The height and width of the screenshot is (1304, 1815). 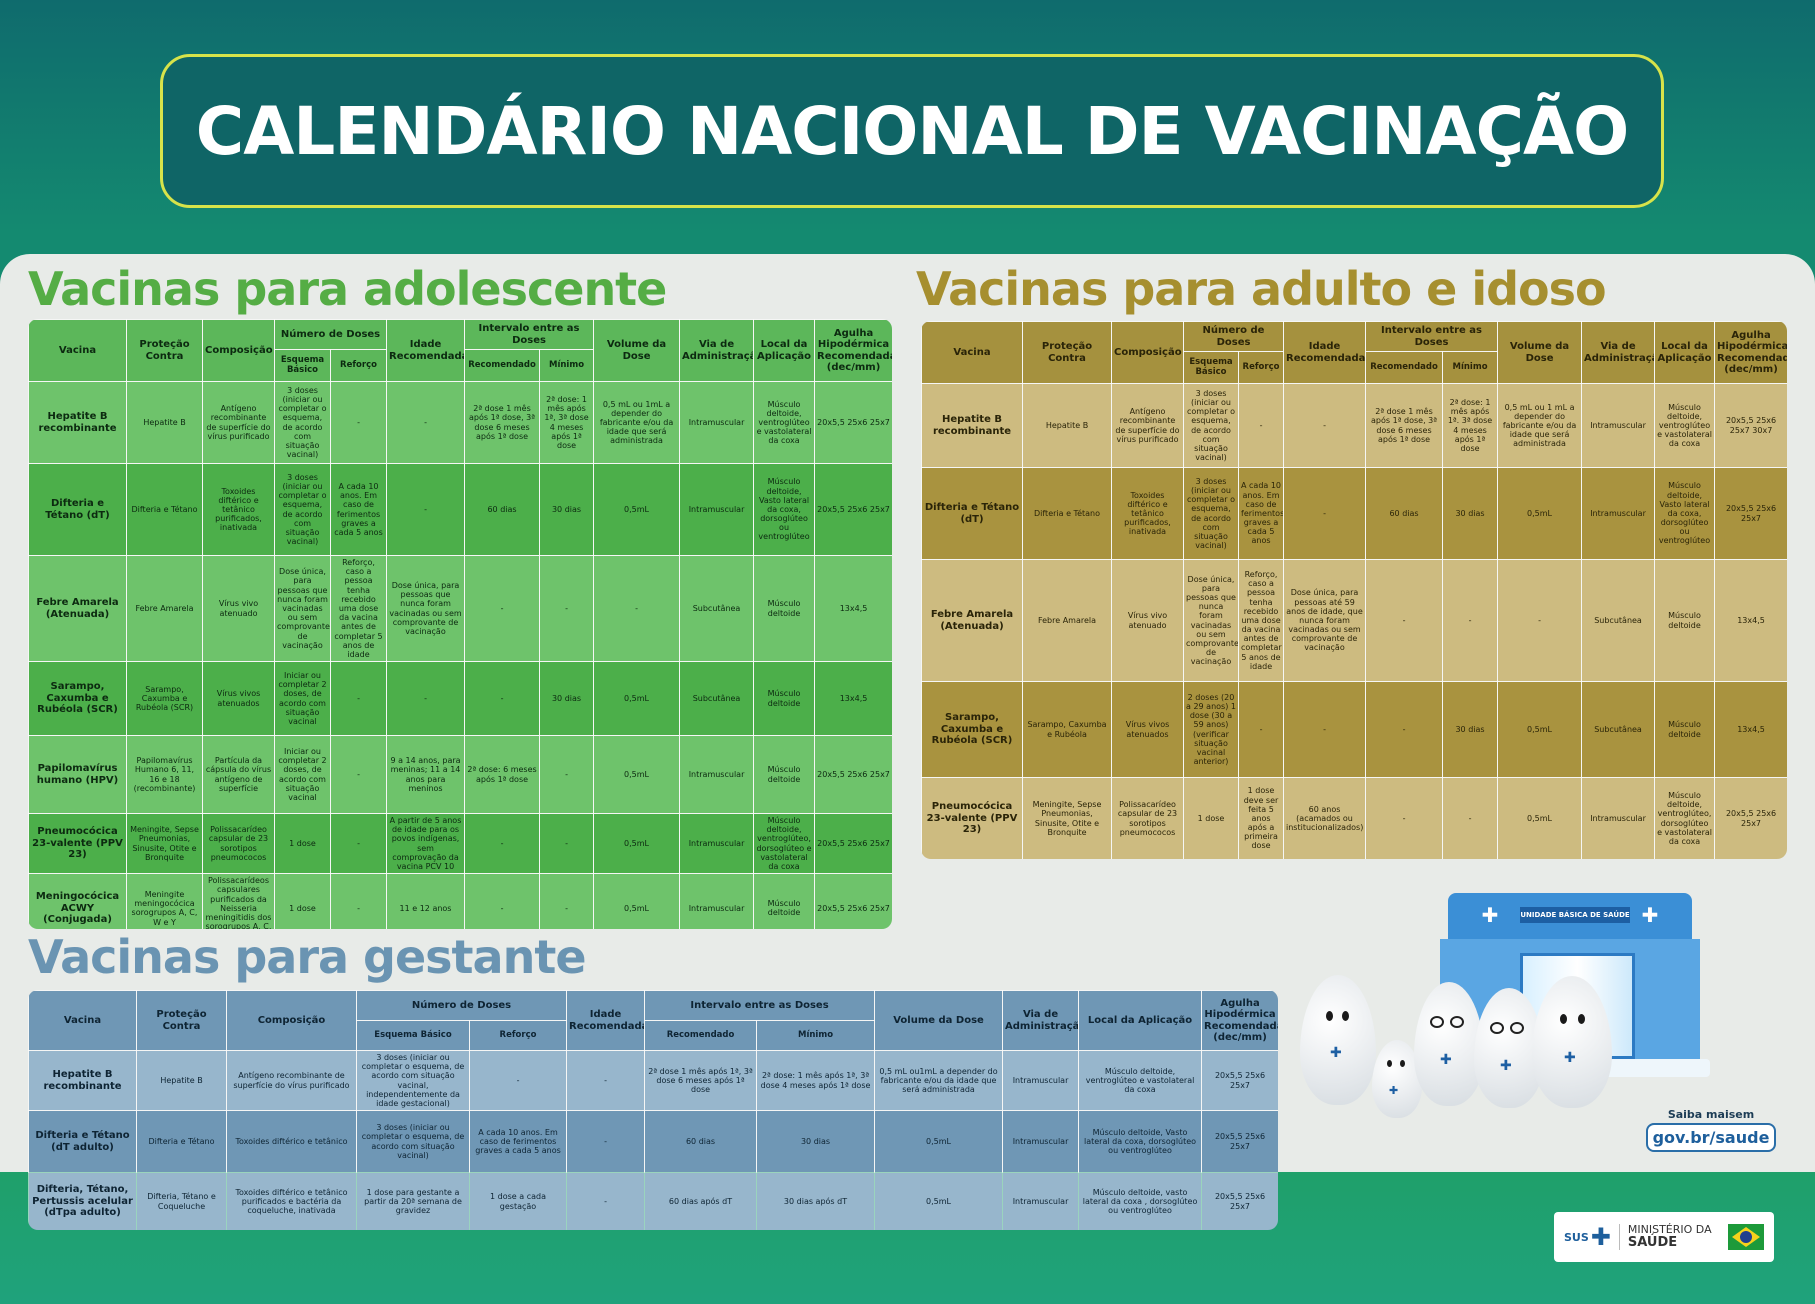 What do you see at coordinates (606, 1020) in the screenshot?
I see `header-idade: Idade Recomendada` at bounding box center [606, 1020].